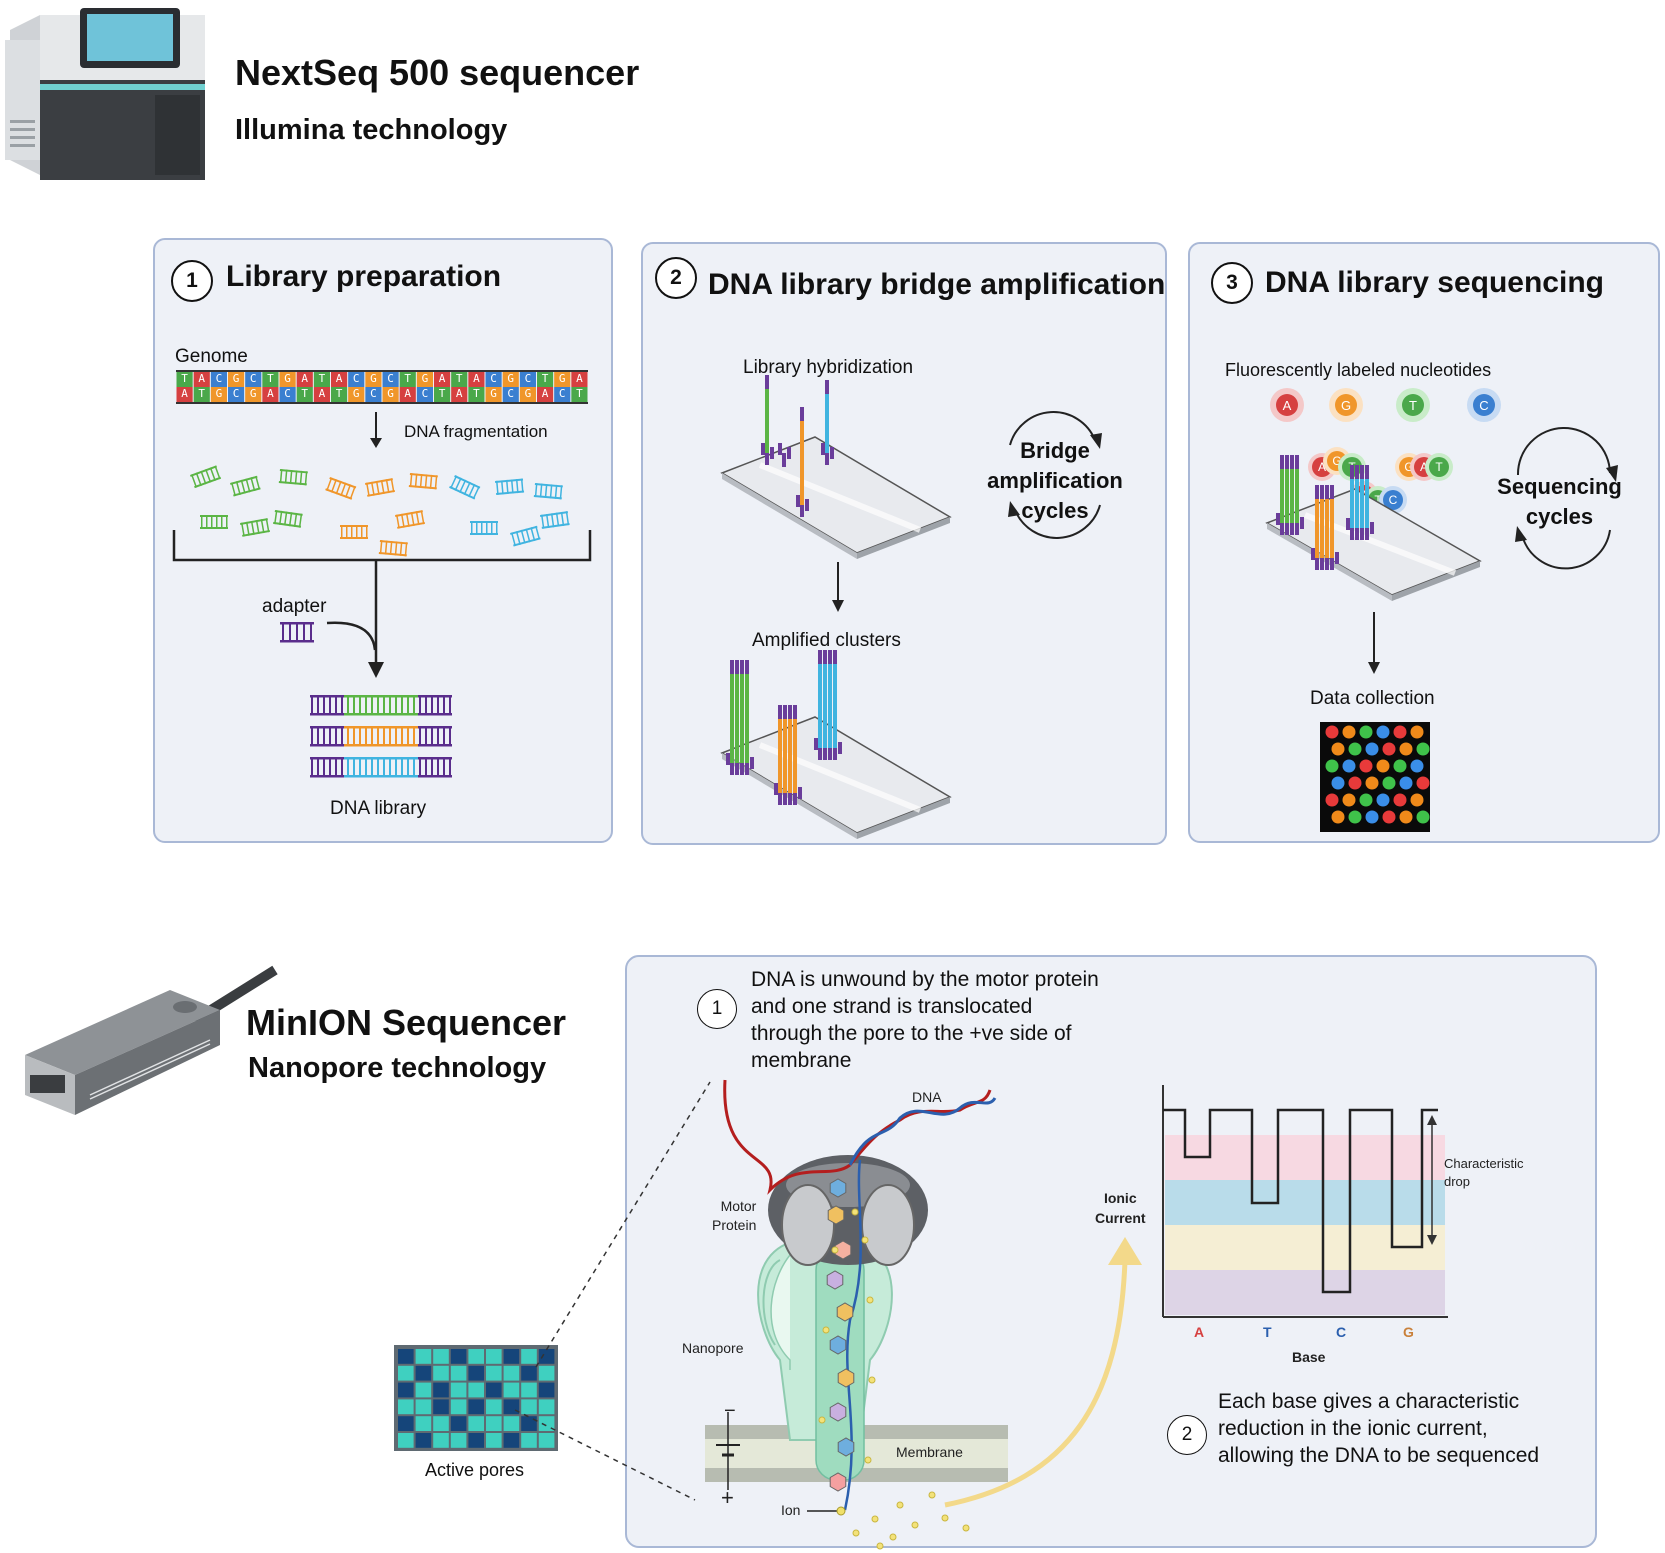 The width and height of the screenshot is (1665, 1553). What do you see at coordinates (297, 632) in the screenshot?
I see `adapter-icon` at bounding box center [297, 632].